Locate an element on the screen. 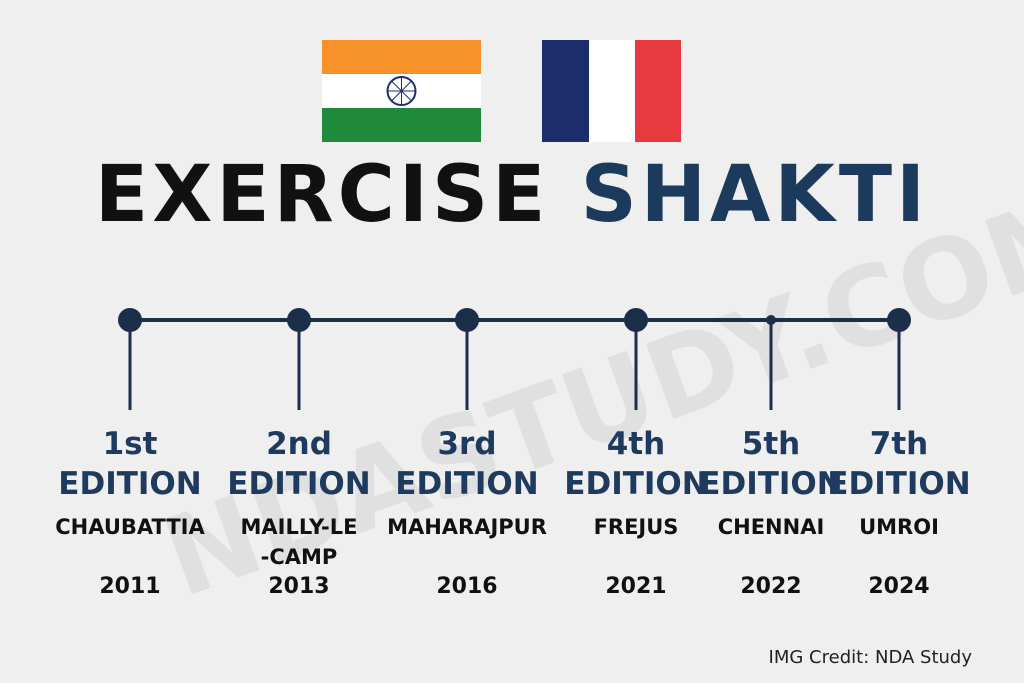  item-year: 2011 is located at coordinates (130, 586).